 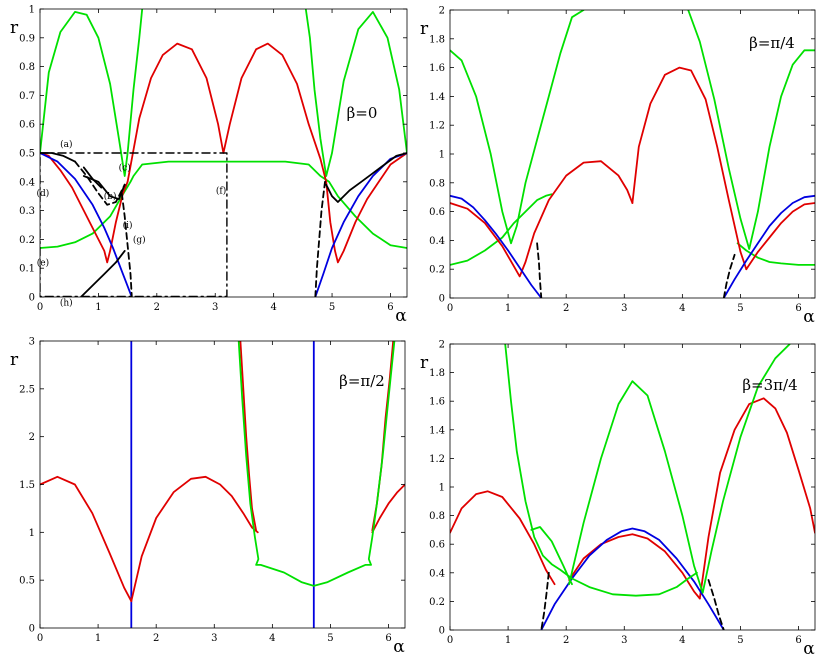 What do you see at coordinates (27, 389) in the screenshot?
I see `y-tick-label: 2.5` at bounding box center [27, 389].